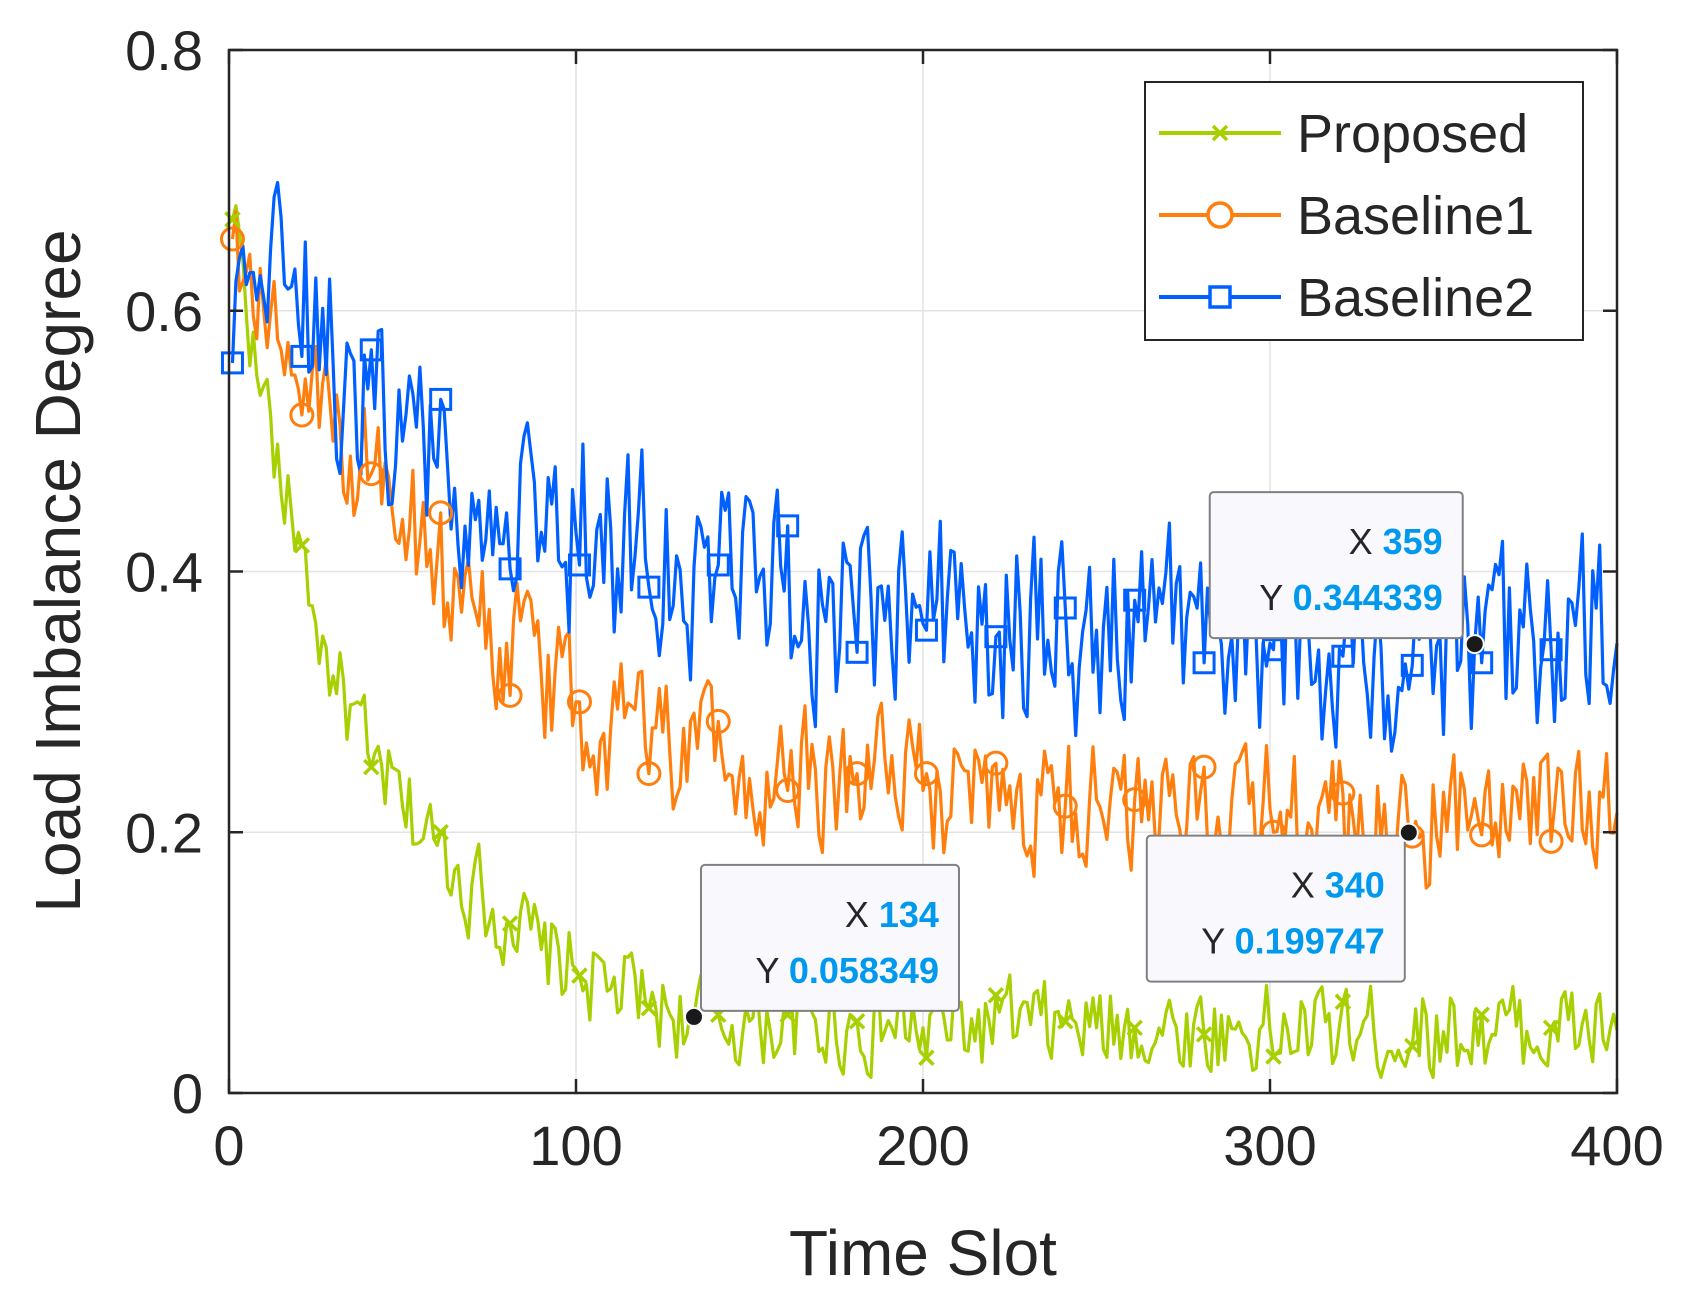  I want to click on legend-label: Baseline2, so click(1415, 298).